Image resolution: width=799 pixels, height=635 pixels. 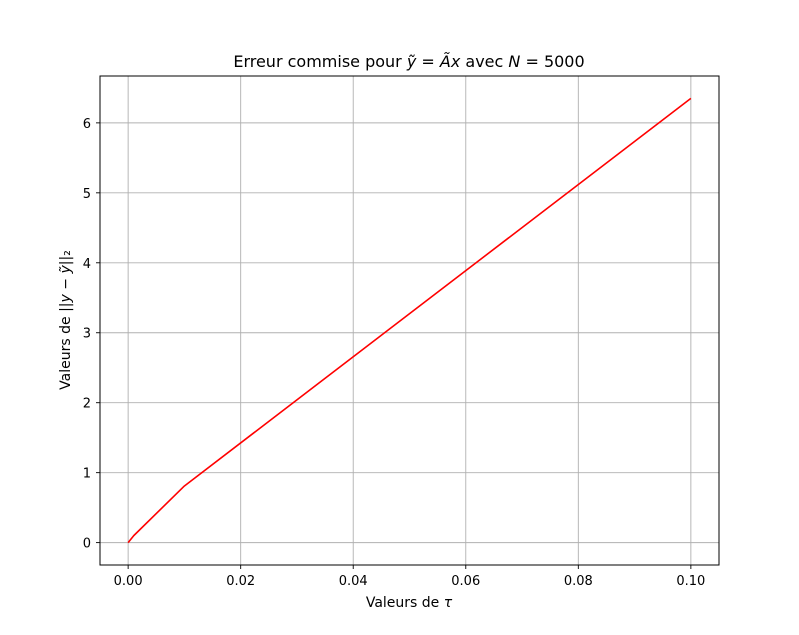 I want to click on x-tick-label: 0.02, so click(x=240, y=581).